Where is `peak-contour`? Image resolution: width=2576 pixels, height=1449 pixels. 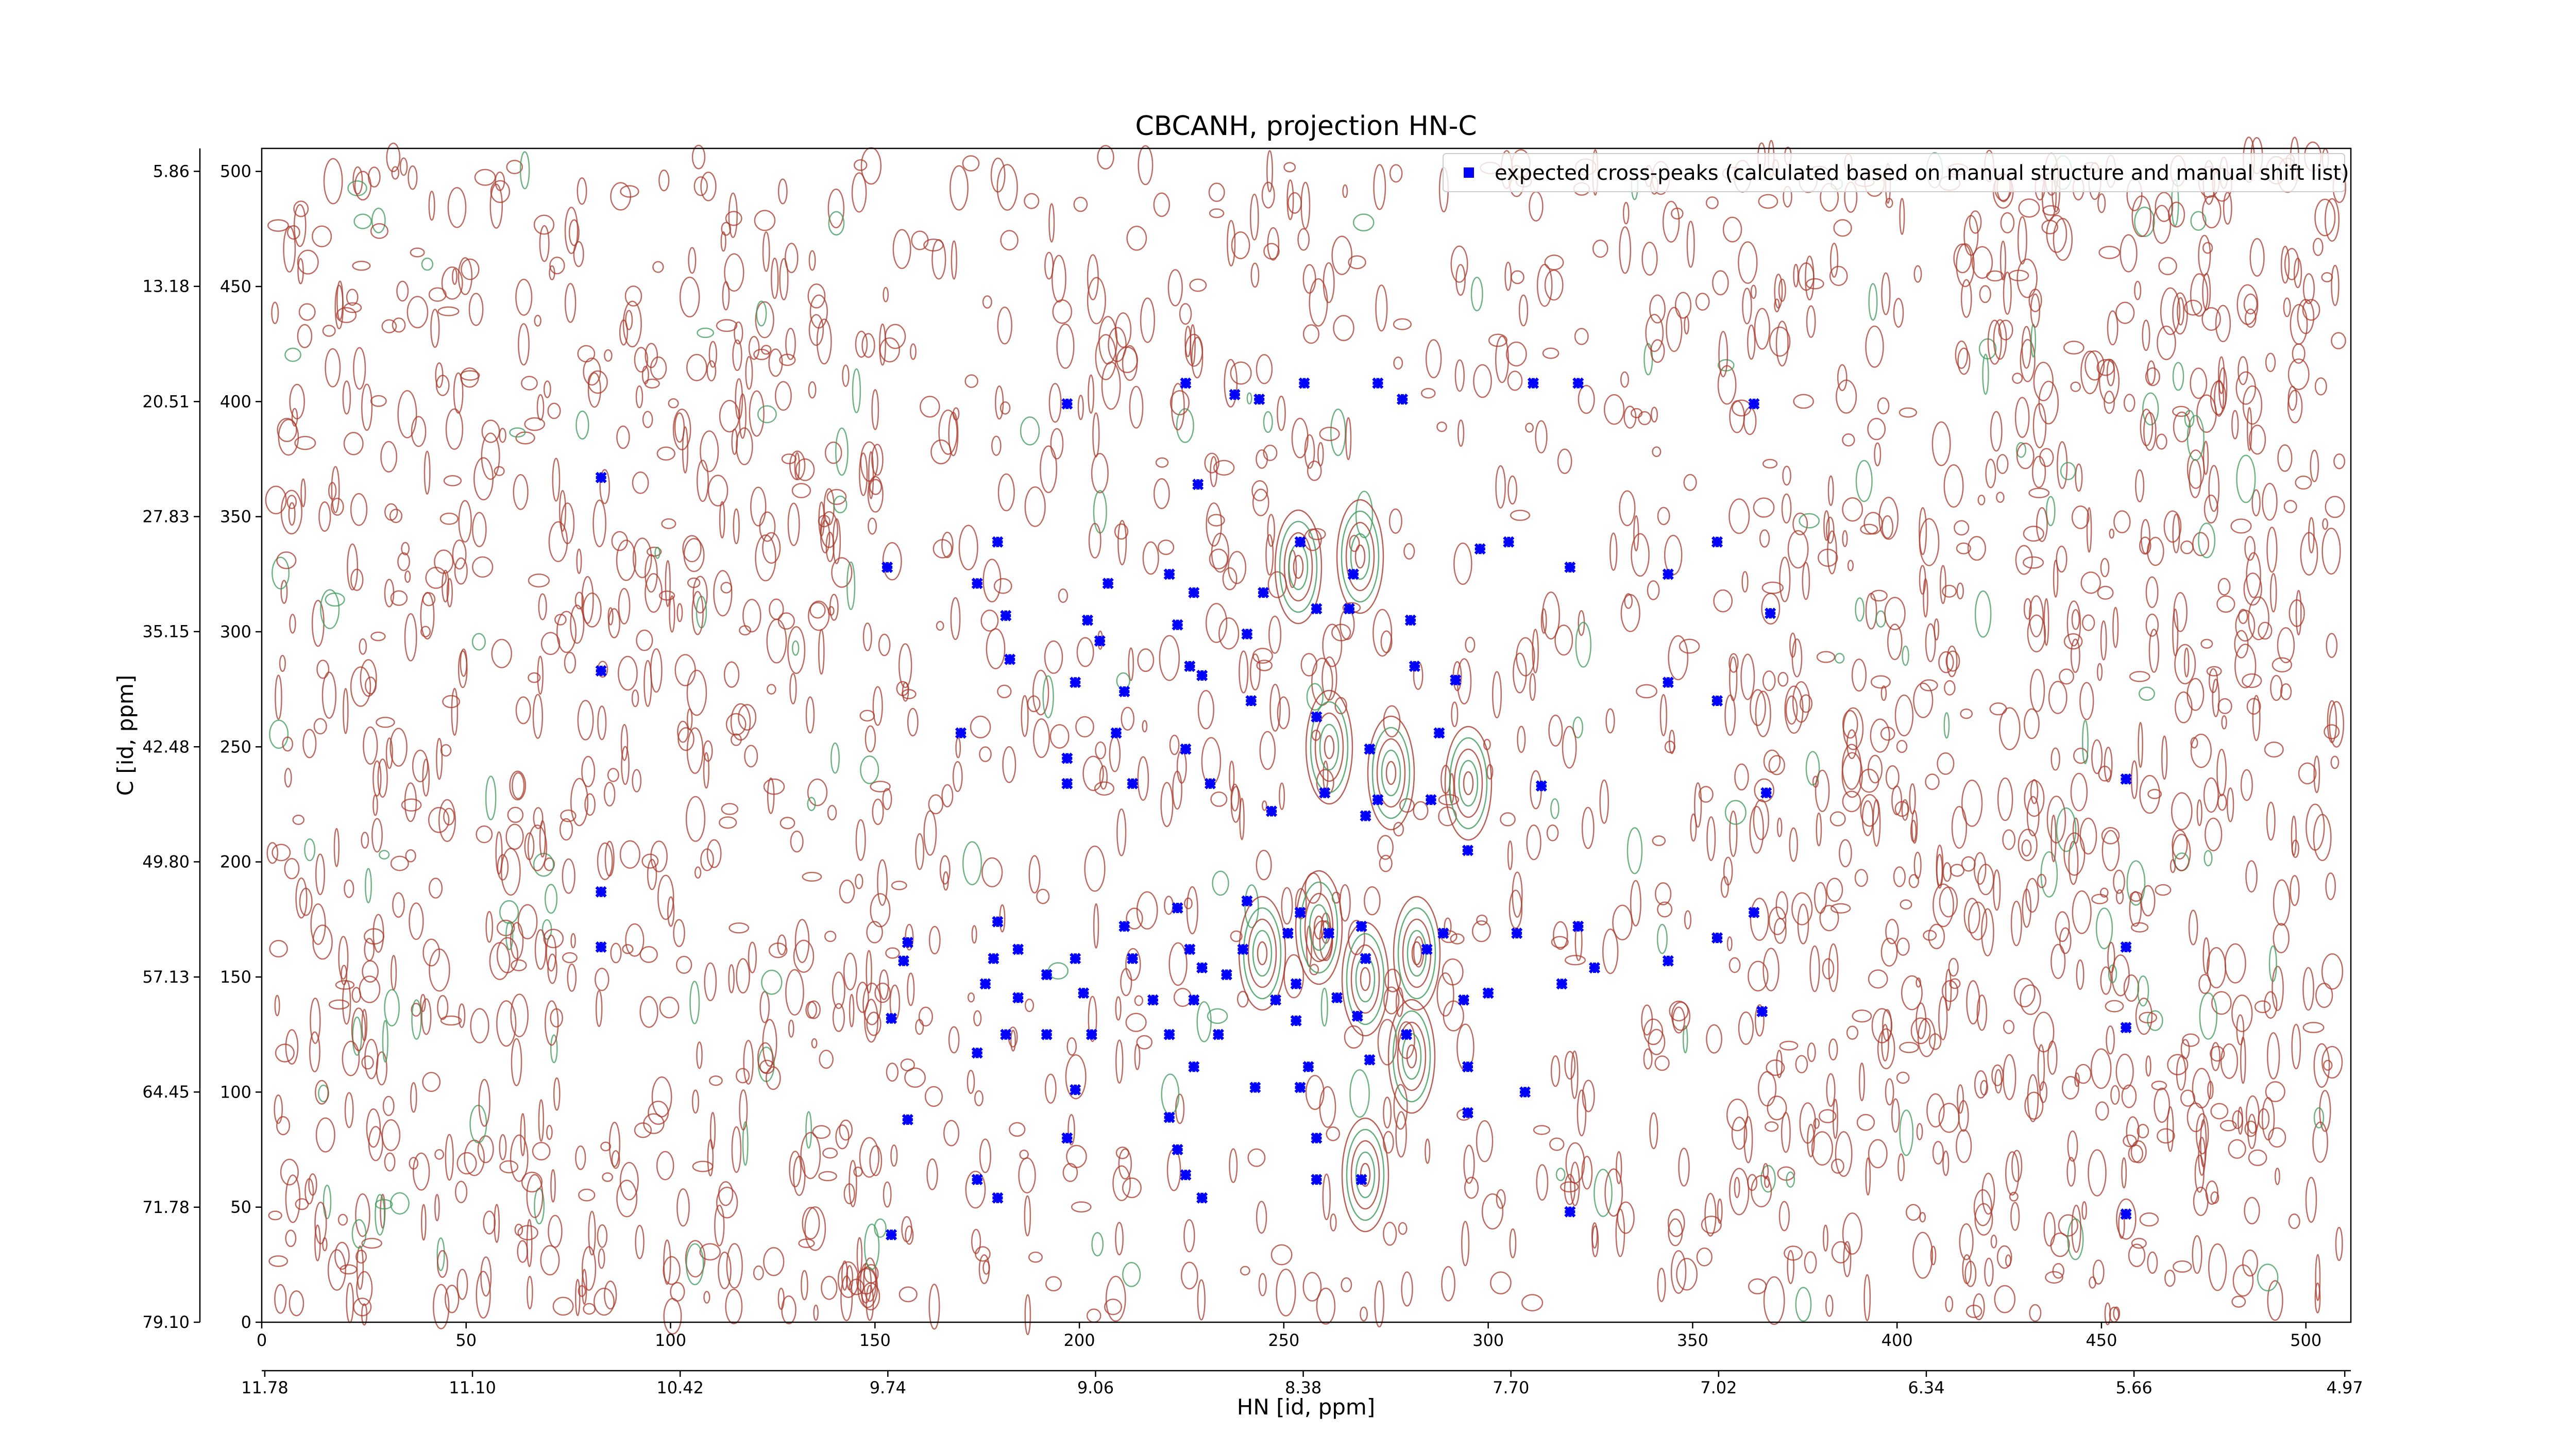
peak-contour is located at coordinates (1365, 1175).